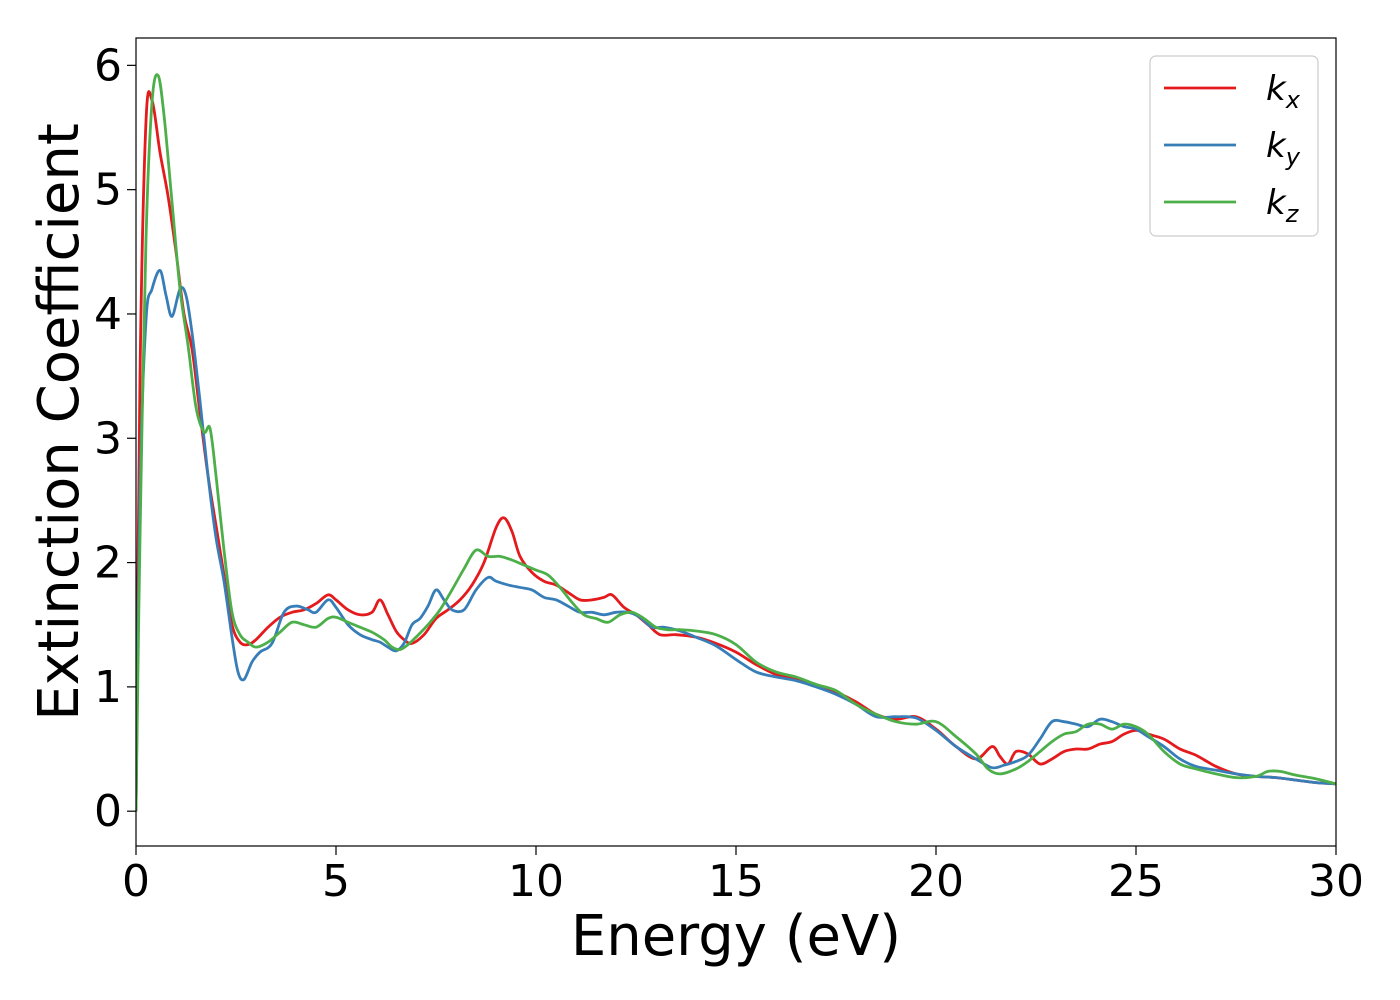 The image size is (1400, 1000). I want to click on legend-label-subscript: y, so click(1293, 157).